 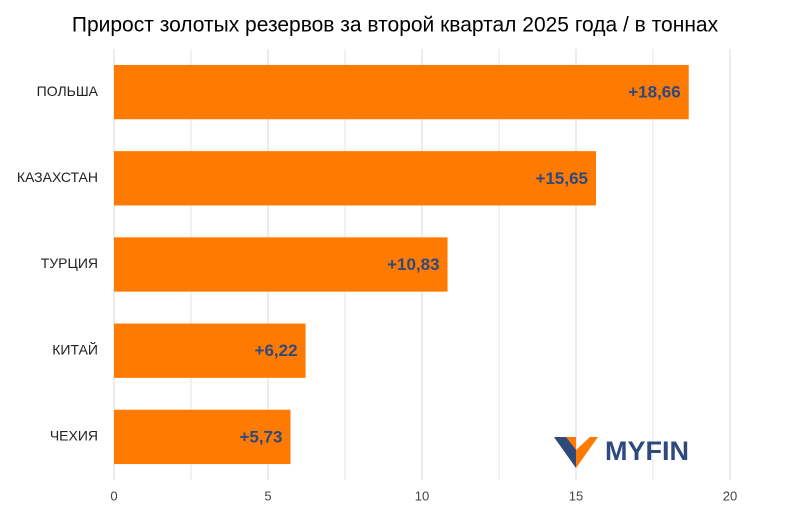 What do you see at coordinates (576, 495) in the screenshot?
I see `x-tick-label: 15` at bounding box center [576, 495].